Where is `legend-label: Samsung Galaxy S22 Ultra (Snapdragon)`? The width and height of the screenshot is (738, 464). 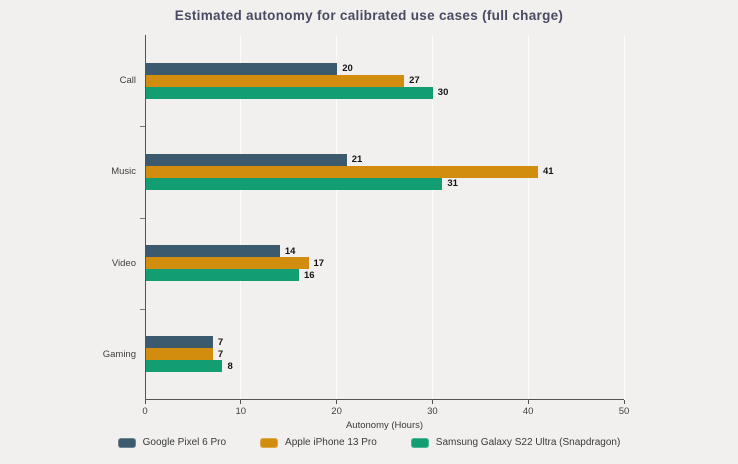 legend-label: Samsung Galaxy S22 Ultra (Snapdragon) is located at coordinates (528, 442).